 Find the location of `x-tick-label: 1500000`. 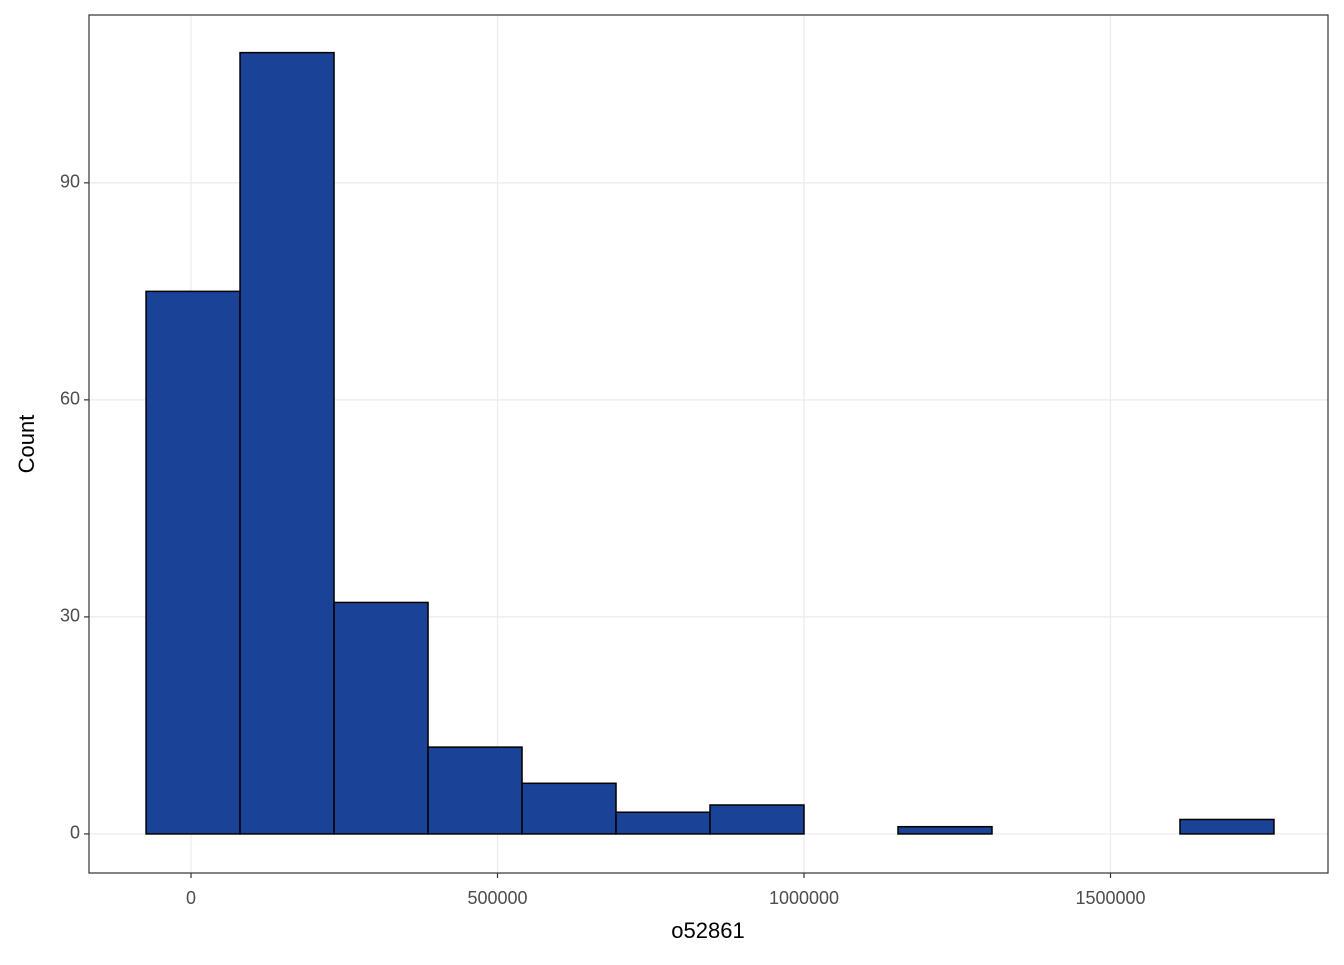

x-tick-label: 1500000 is located at coordinates (1110, 898).